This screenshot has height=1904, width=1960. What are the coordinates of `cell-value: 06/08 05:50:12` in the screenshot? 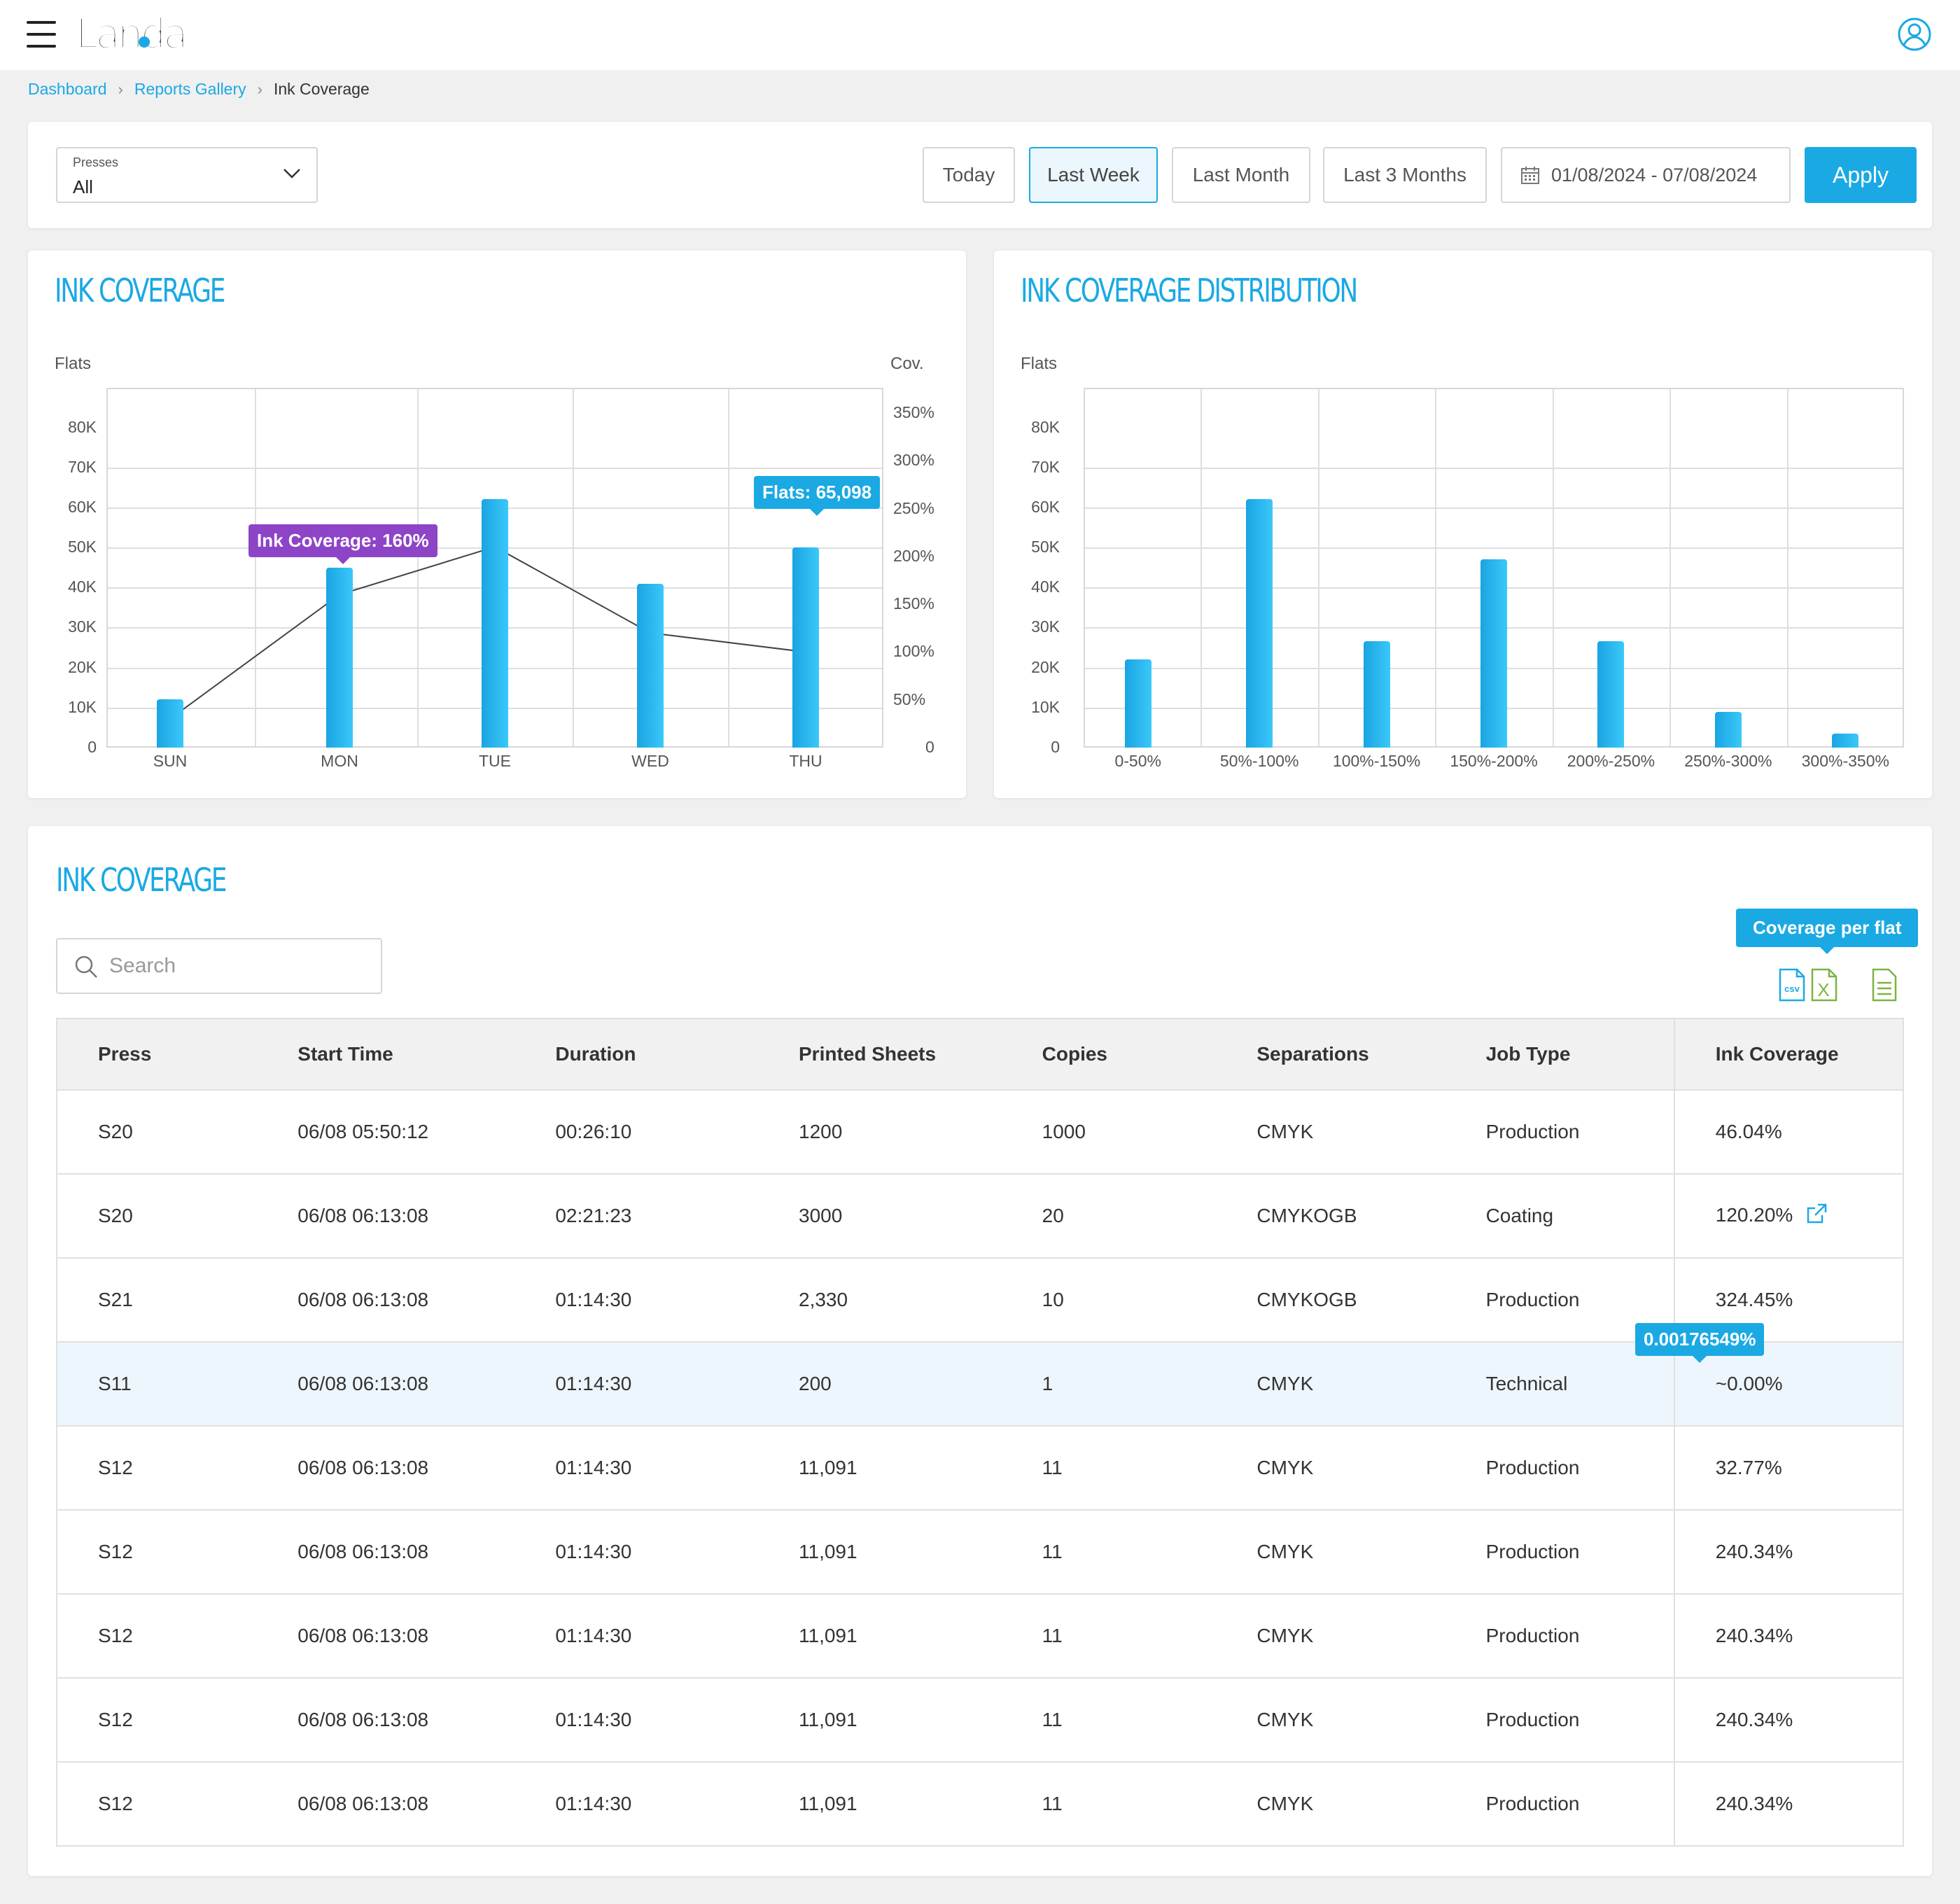 It's located at (363, 1131).